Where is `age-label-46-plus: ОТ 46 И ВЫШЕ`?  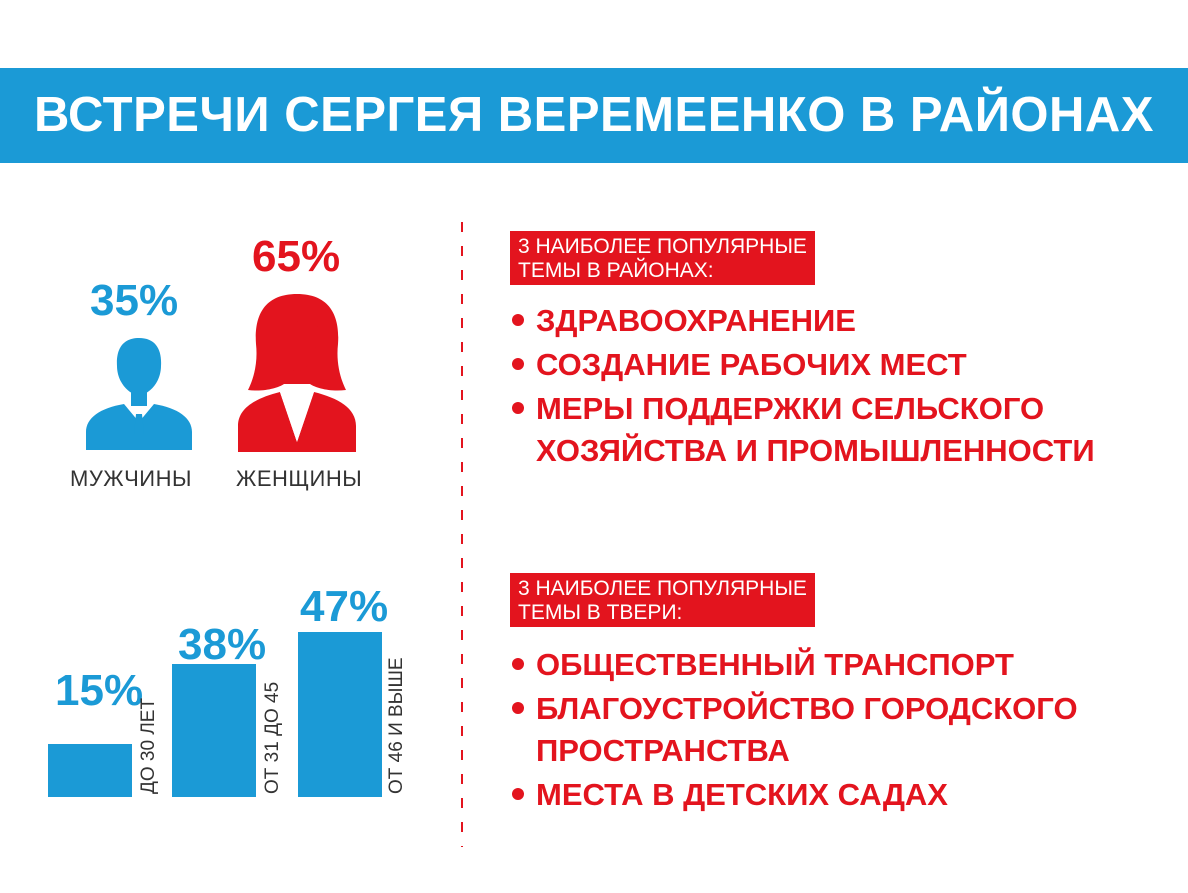 age-label-46-plus: ОТ 46 И ВЫШЕ is located at coordinates (396, 725).